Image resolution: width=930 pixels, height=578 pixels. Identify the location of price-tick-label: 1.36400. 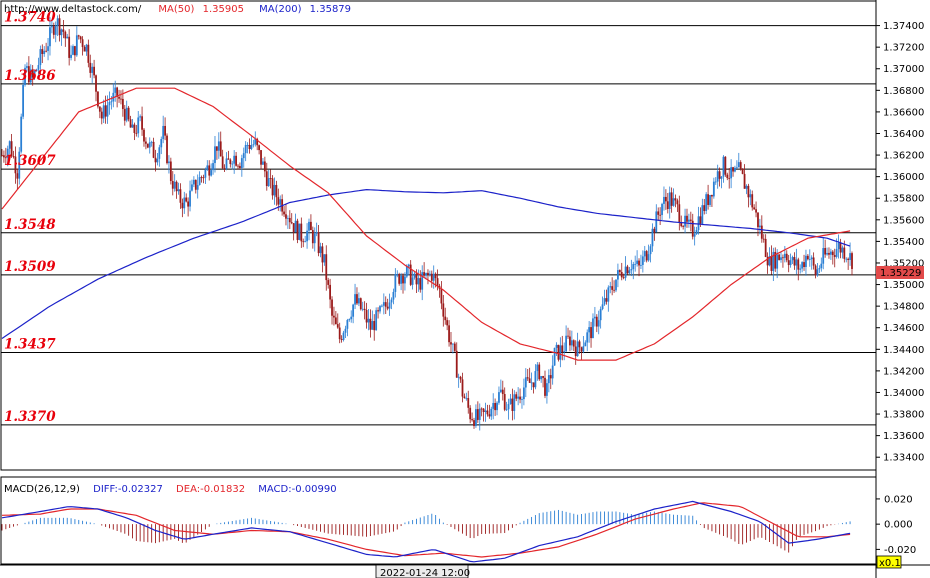
(903, 134).